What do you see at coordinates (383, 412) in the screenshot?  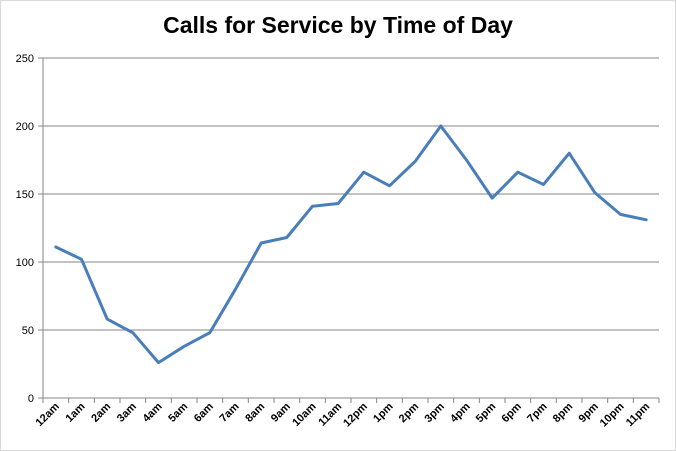 I see `x-tick-label: 1pm` at bounding box center [383, 412].